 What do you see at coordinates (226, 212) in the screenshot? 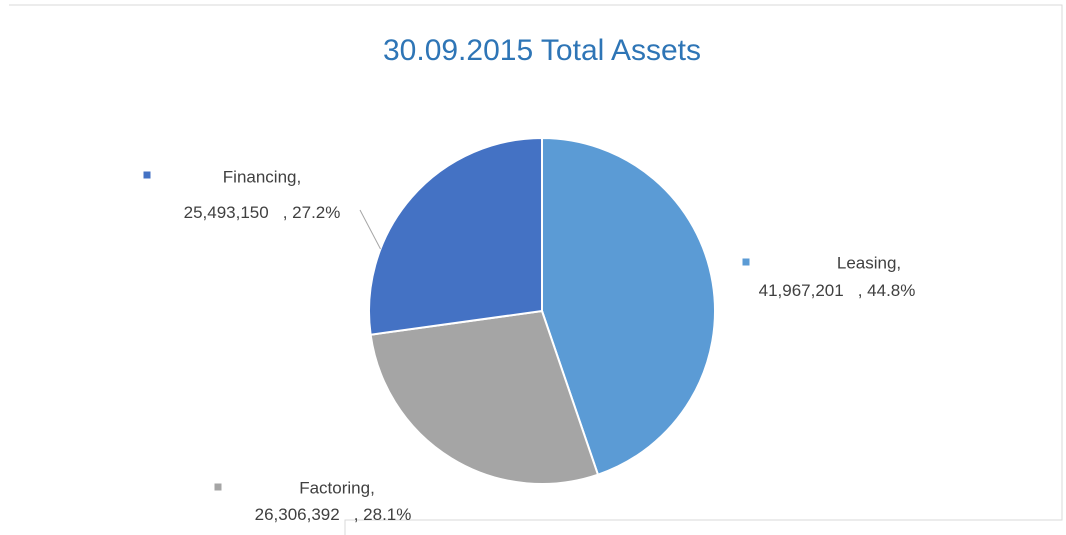
I see `value-label: 25,493,150` at bounding box center [226, 212].